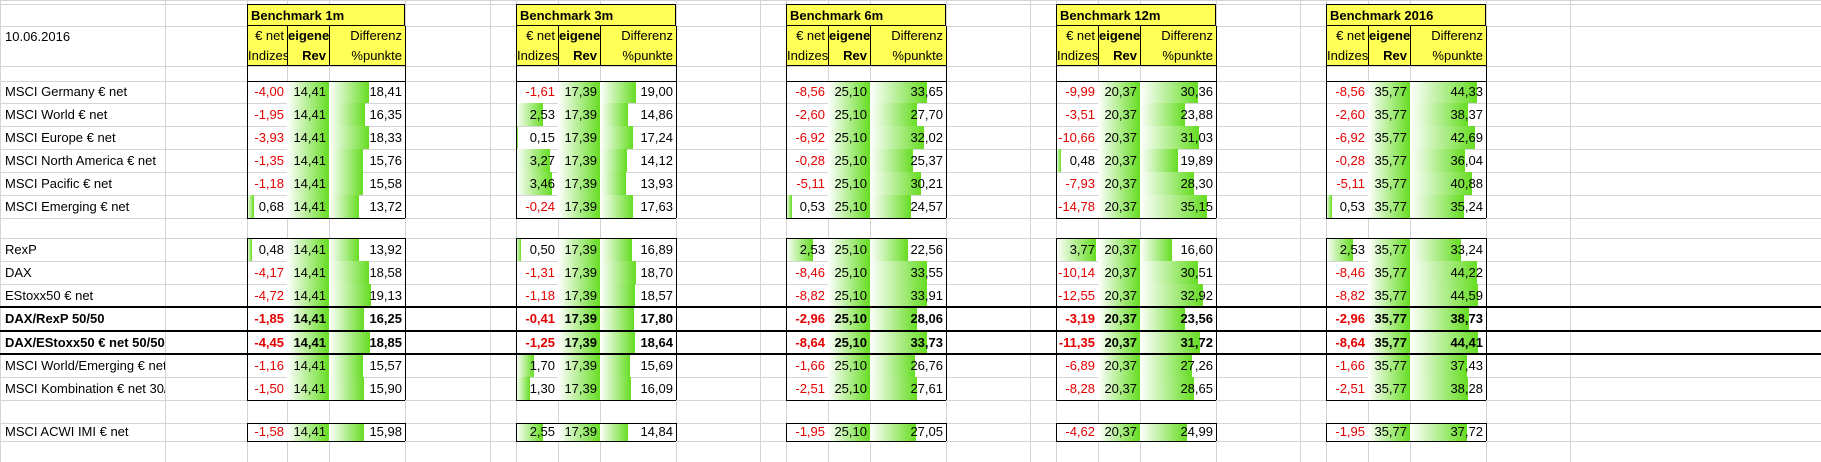 This screenshot has height=462, width=1821. I want to click on value-cell: 15,90, so click(367, 388).